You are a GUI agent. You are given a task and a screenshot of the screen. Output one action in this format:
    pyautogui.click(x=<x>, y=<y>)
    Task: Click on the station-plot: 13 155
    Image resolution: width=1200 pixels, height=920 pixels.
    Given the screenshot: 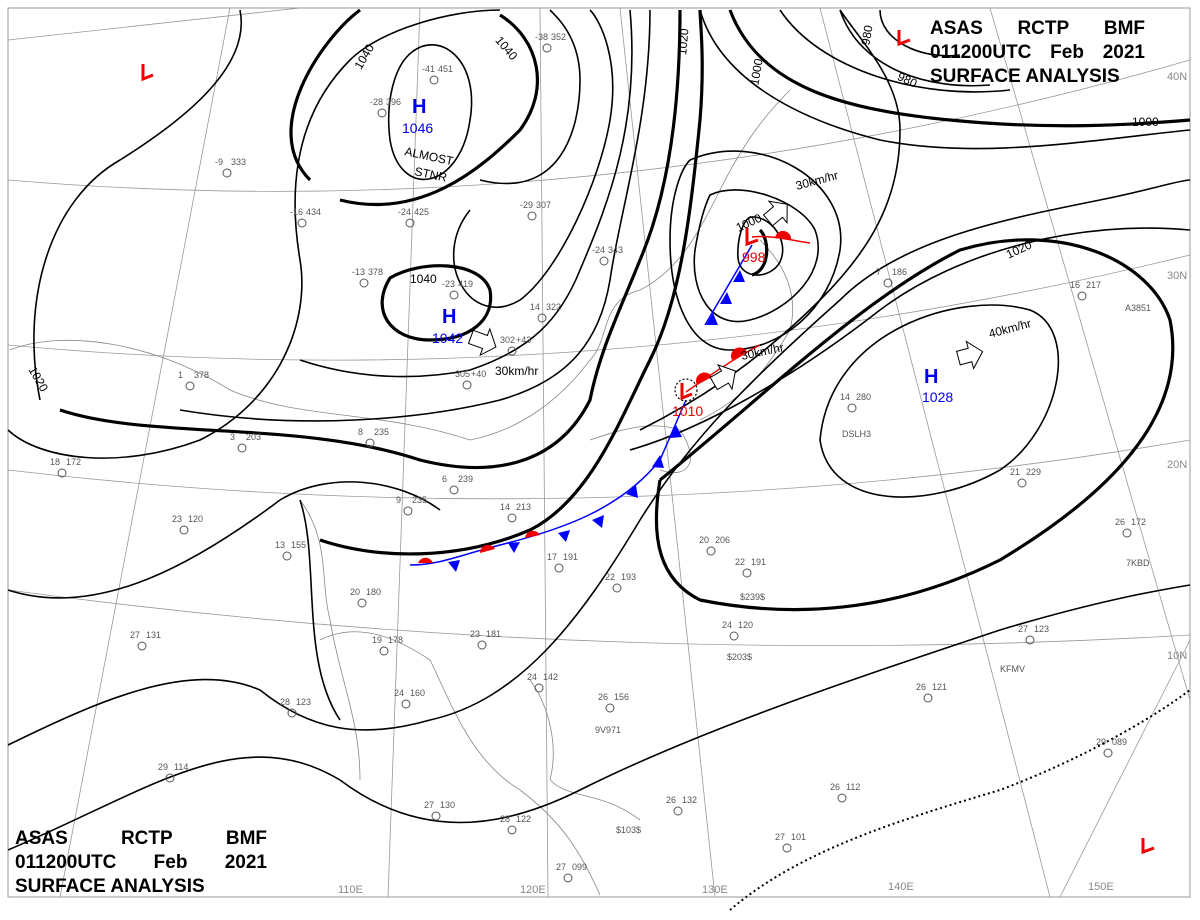 What is the action you would take?
    pyautogui.click(x=290, y=550)
    